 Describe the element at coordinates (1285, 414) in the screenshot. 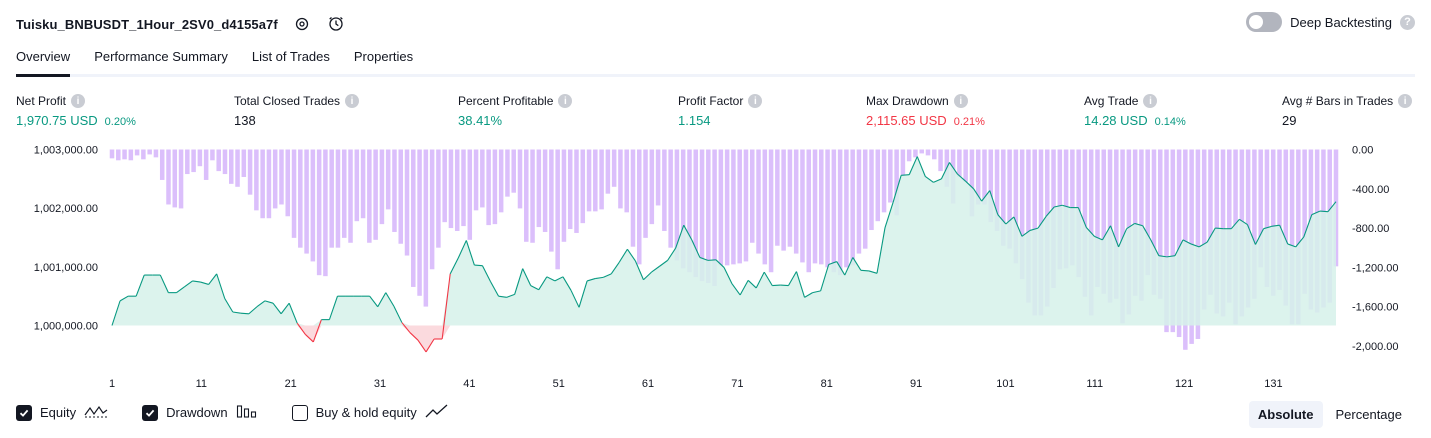

I see `absolute-button: Absolute` at that location.